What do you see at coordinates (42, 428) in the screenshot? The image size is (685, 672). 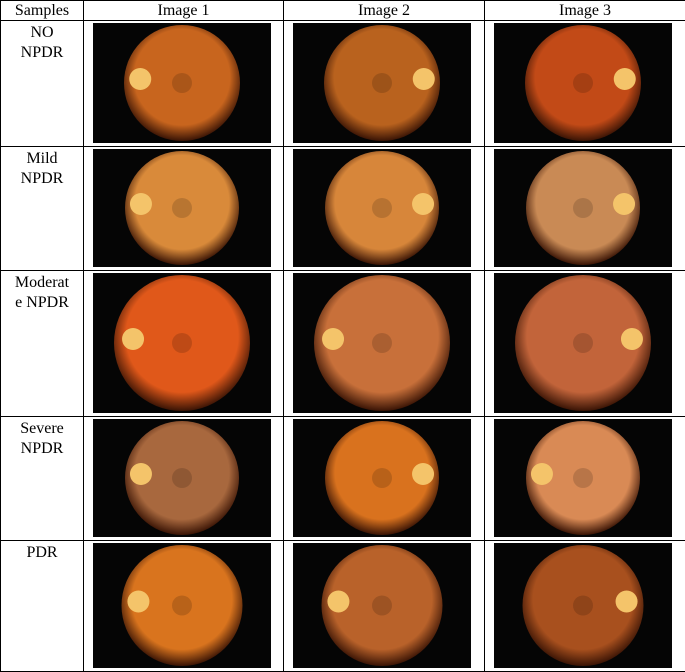 I see `row-label-line: Severe` at bounding box center [42, 428].